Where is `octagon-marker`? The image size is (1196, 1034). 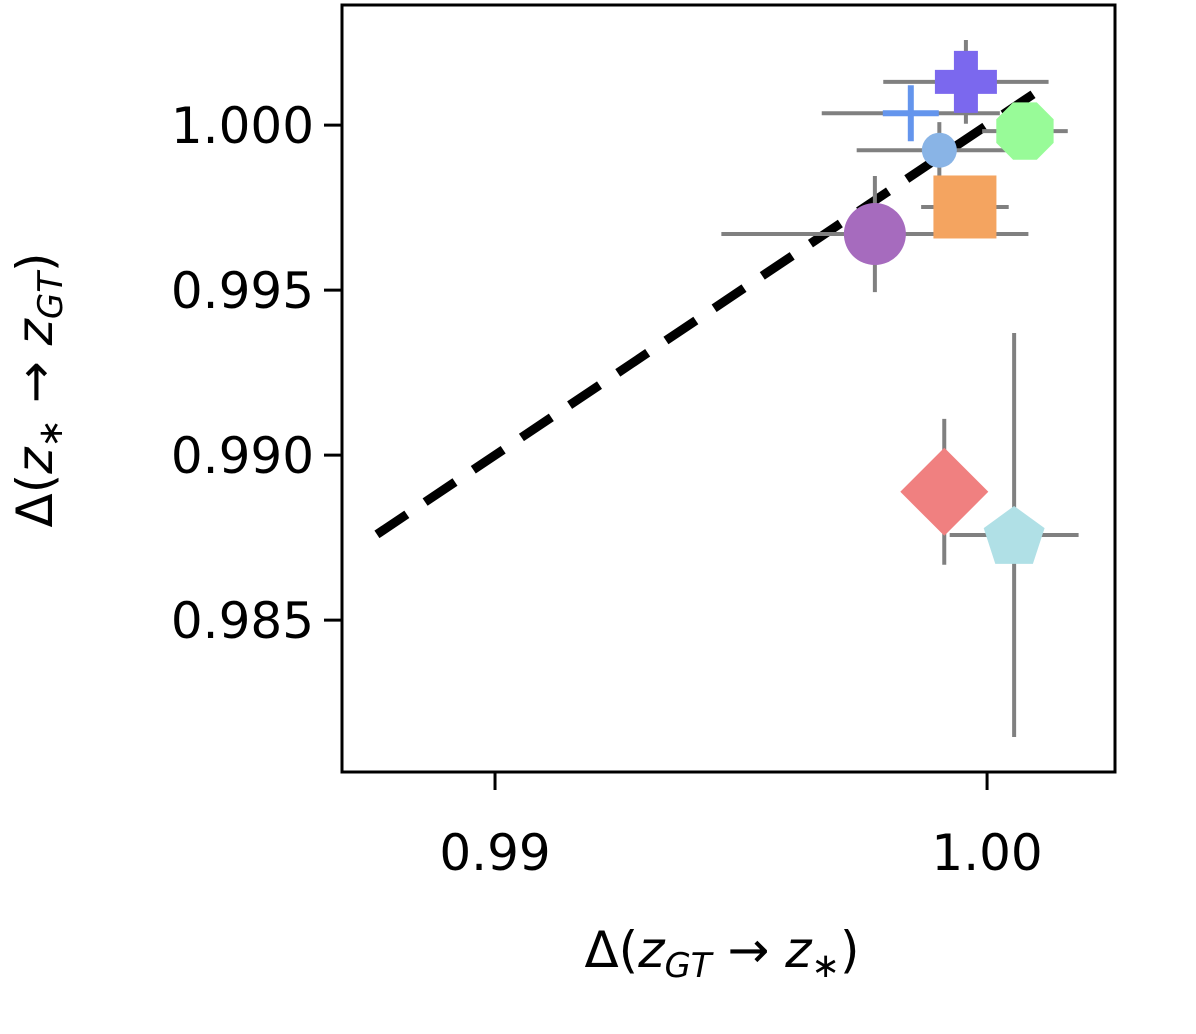 octagon-marker is located at coordinates (1025, 131).